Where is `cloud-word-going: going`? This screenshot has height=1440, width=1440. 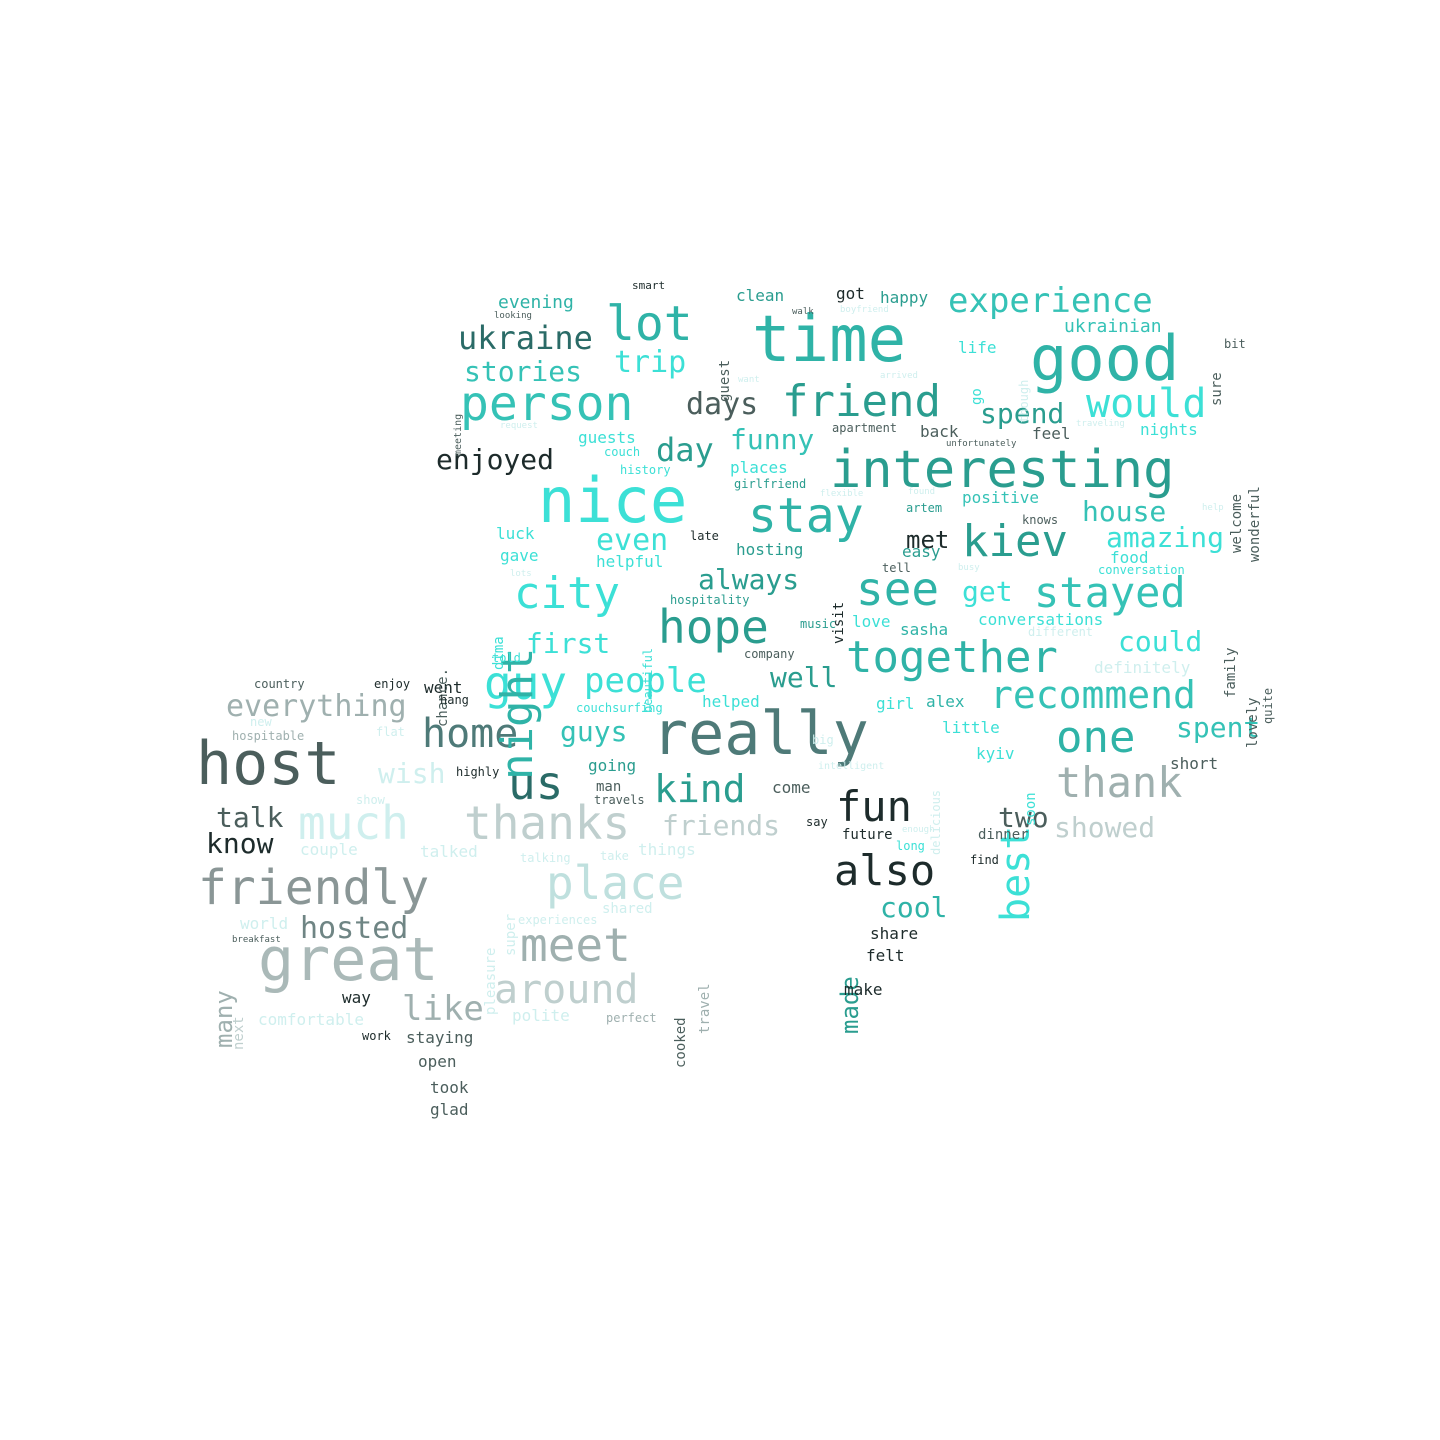 cloud-word-going: going is located at coordinates (612, 765).